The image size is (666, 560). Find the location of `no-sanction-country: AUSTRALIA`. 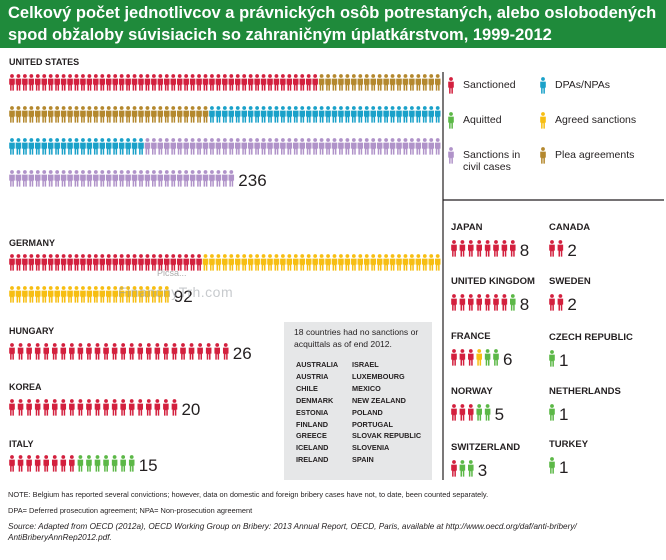

no-sanction-country: AUSTRALIA is located at coordinates (317, 364).